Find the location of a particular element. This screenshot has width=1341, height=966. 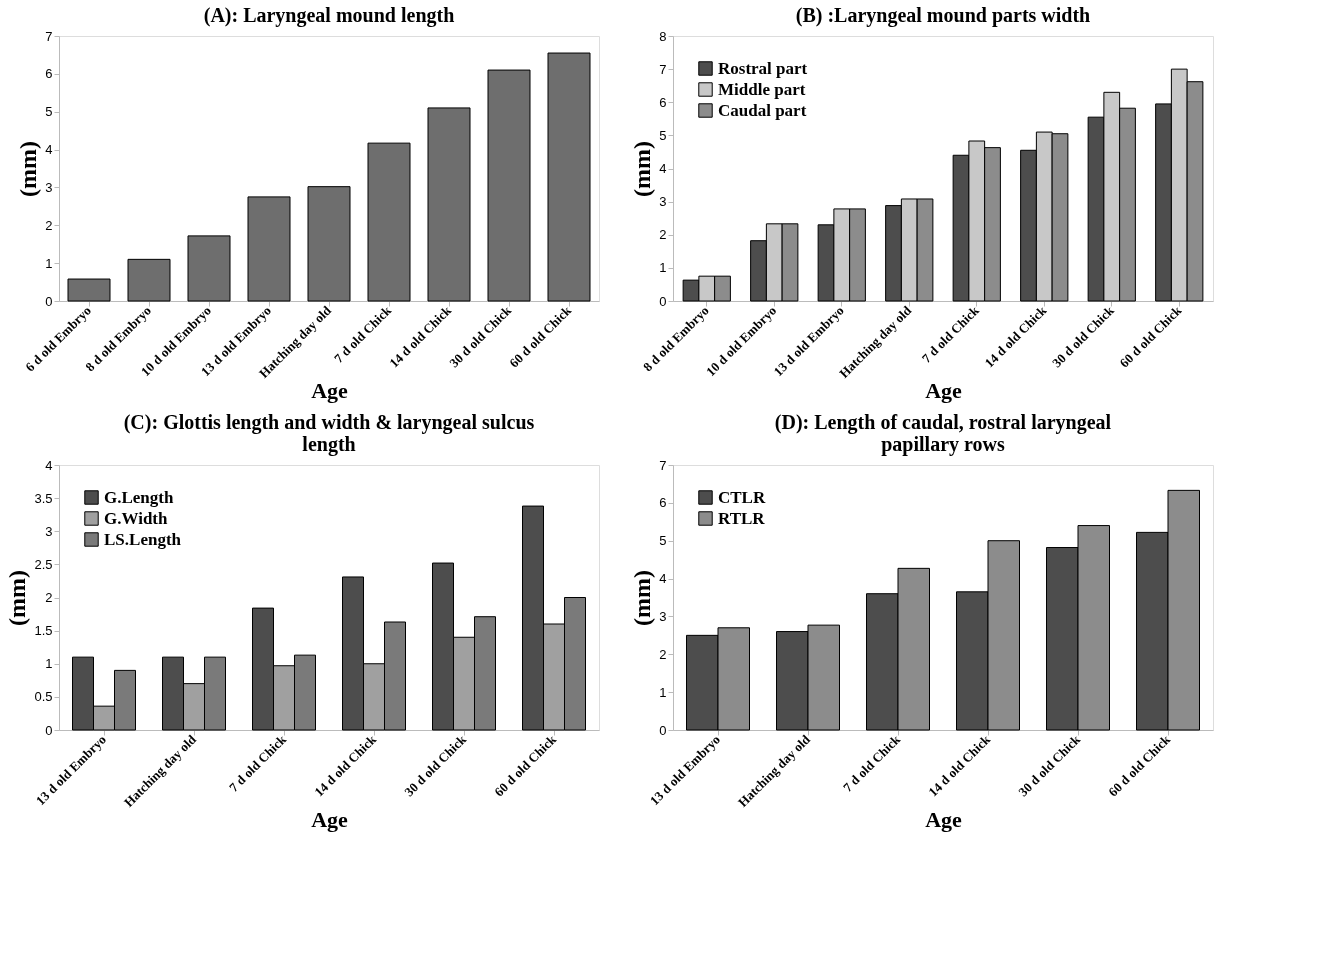

y-tick-label: 3.5 is located at coordinates (43, 498).